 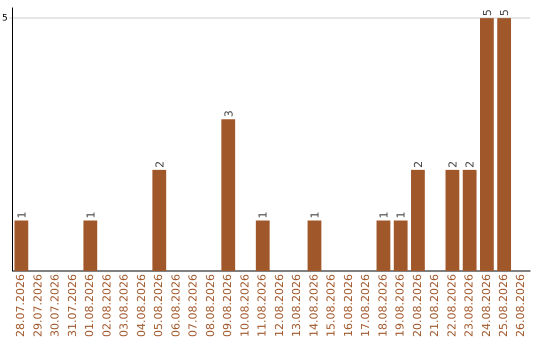 What do you see at coordinates (486, 306) in the screenshot?
I see `x-tick-label: 24.08.2026` at bounding box center [486, 306].